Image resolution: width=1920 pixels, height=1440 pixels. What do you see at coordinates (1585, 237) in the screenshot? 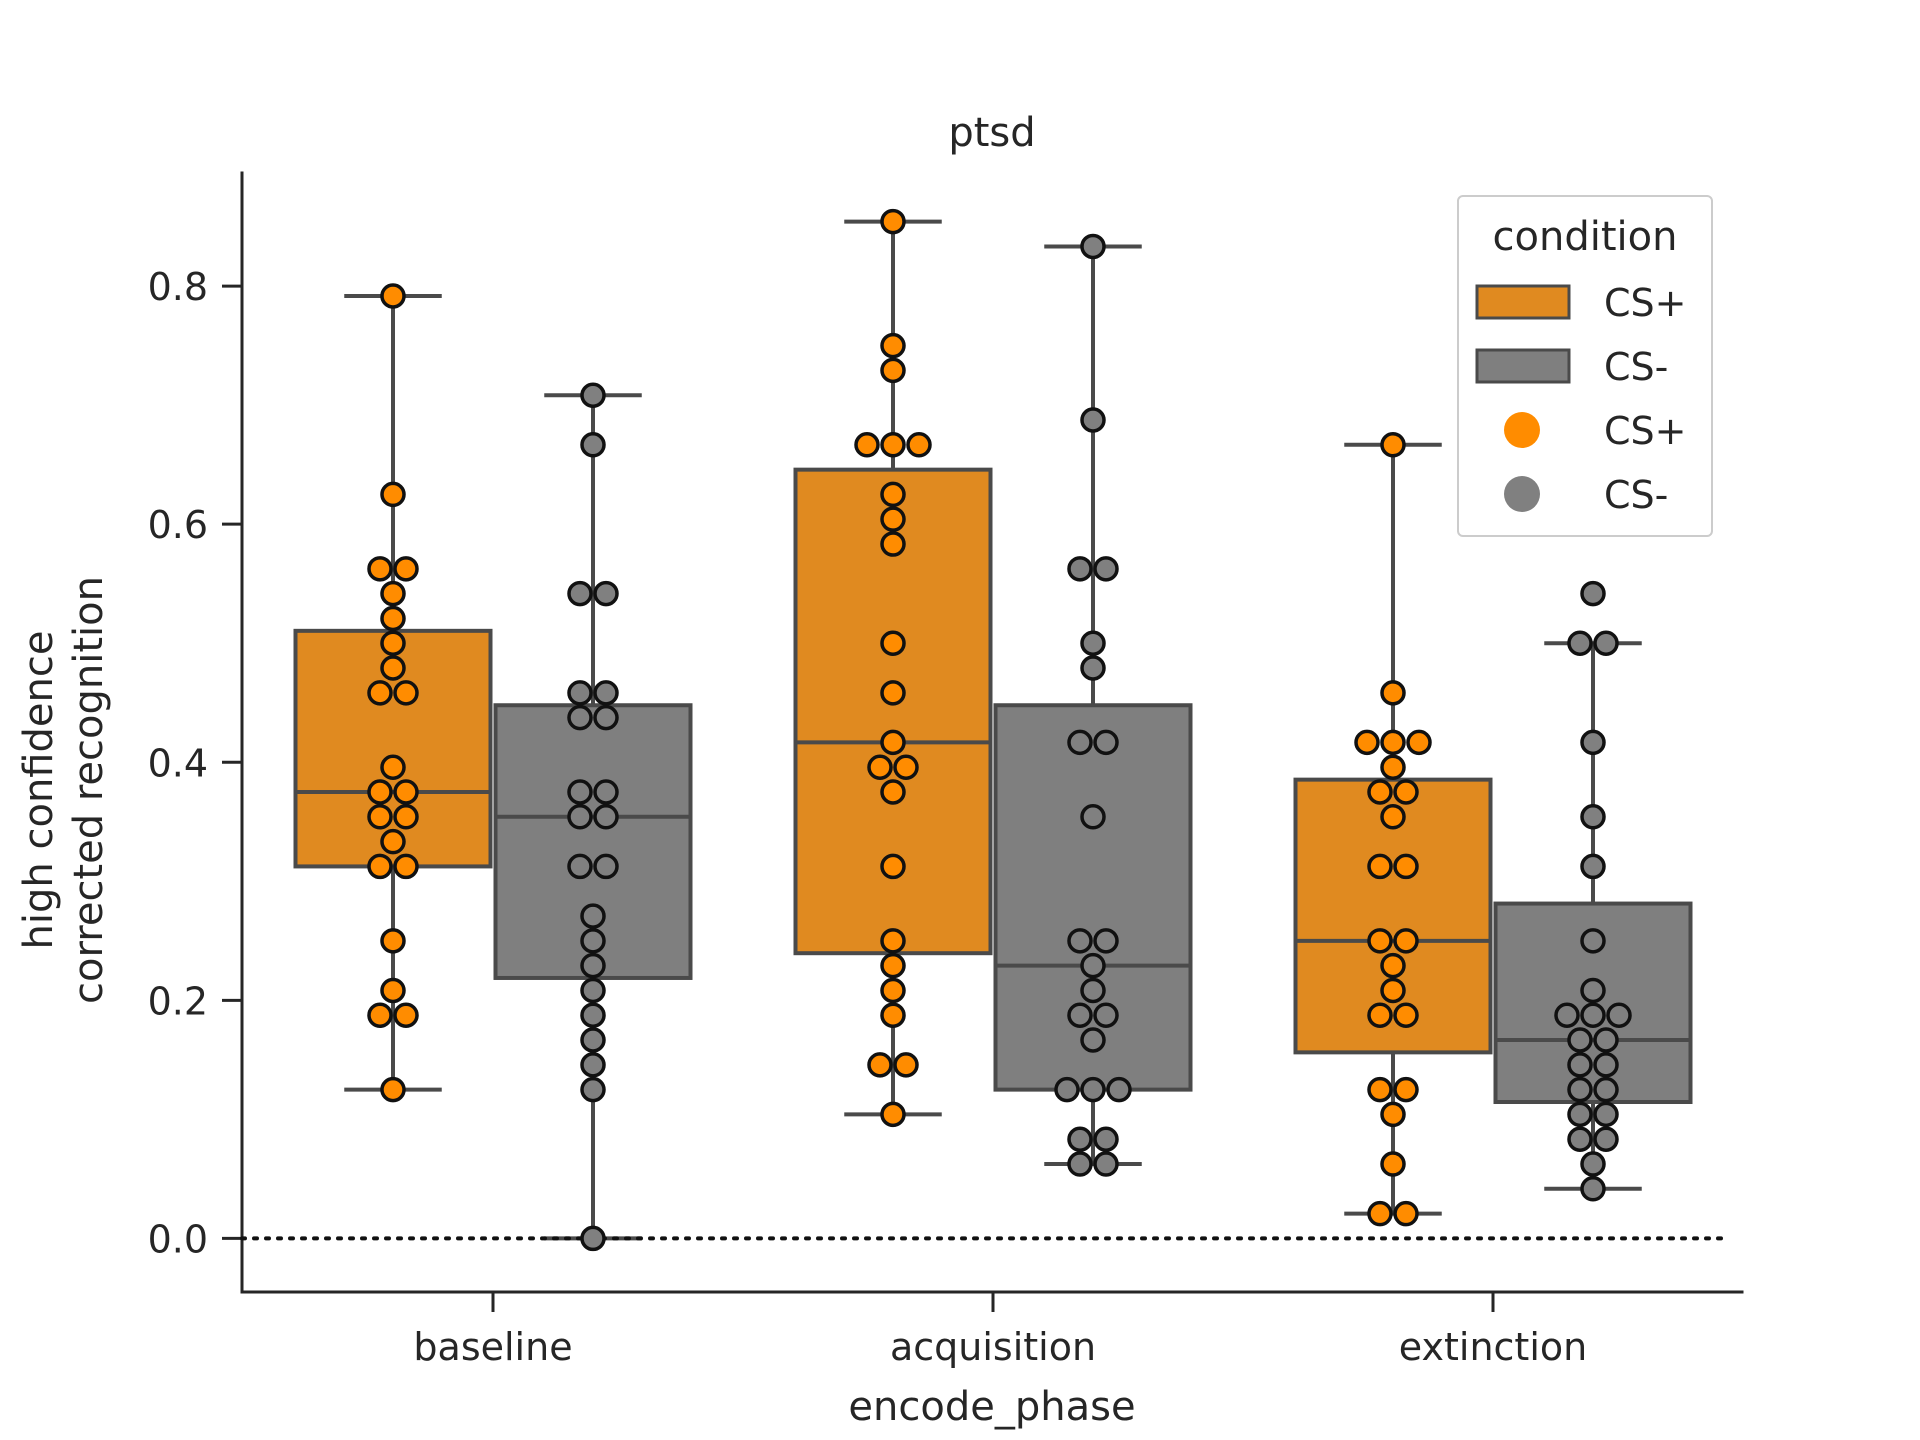
I see `legend-title: condition` at bounding box center [1585, 237].